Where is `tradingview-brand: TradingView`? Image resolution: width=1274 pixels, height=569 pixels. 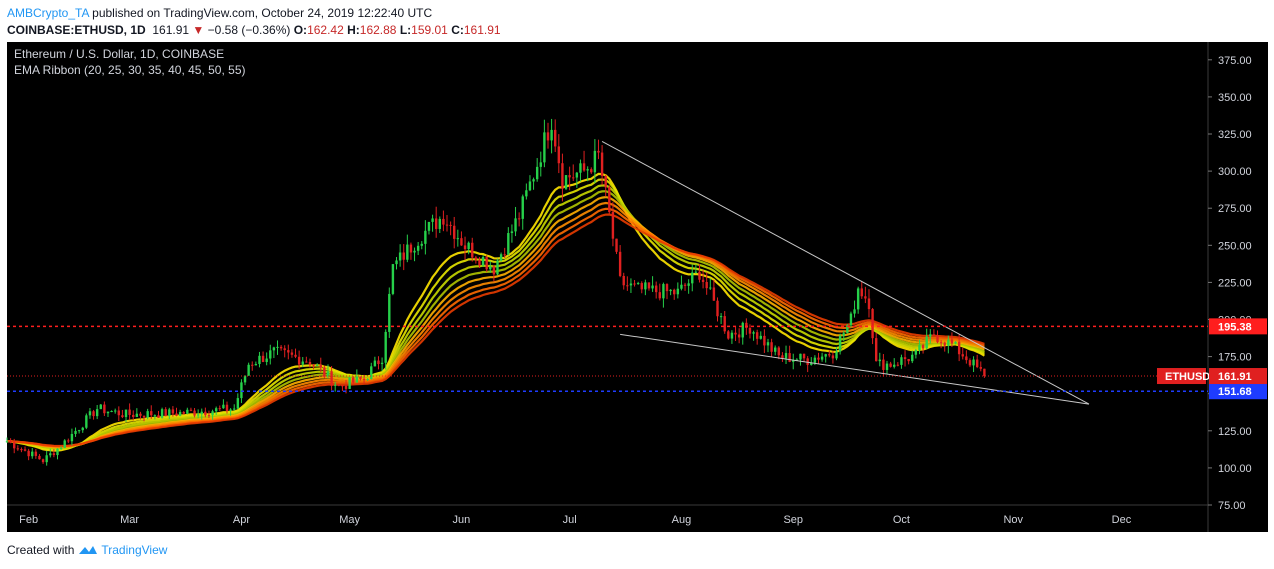 tradingview-brand: TradingView is located at coordinates (122, 550).